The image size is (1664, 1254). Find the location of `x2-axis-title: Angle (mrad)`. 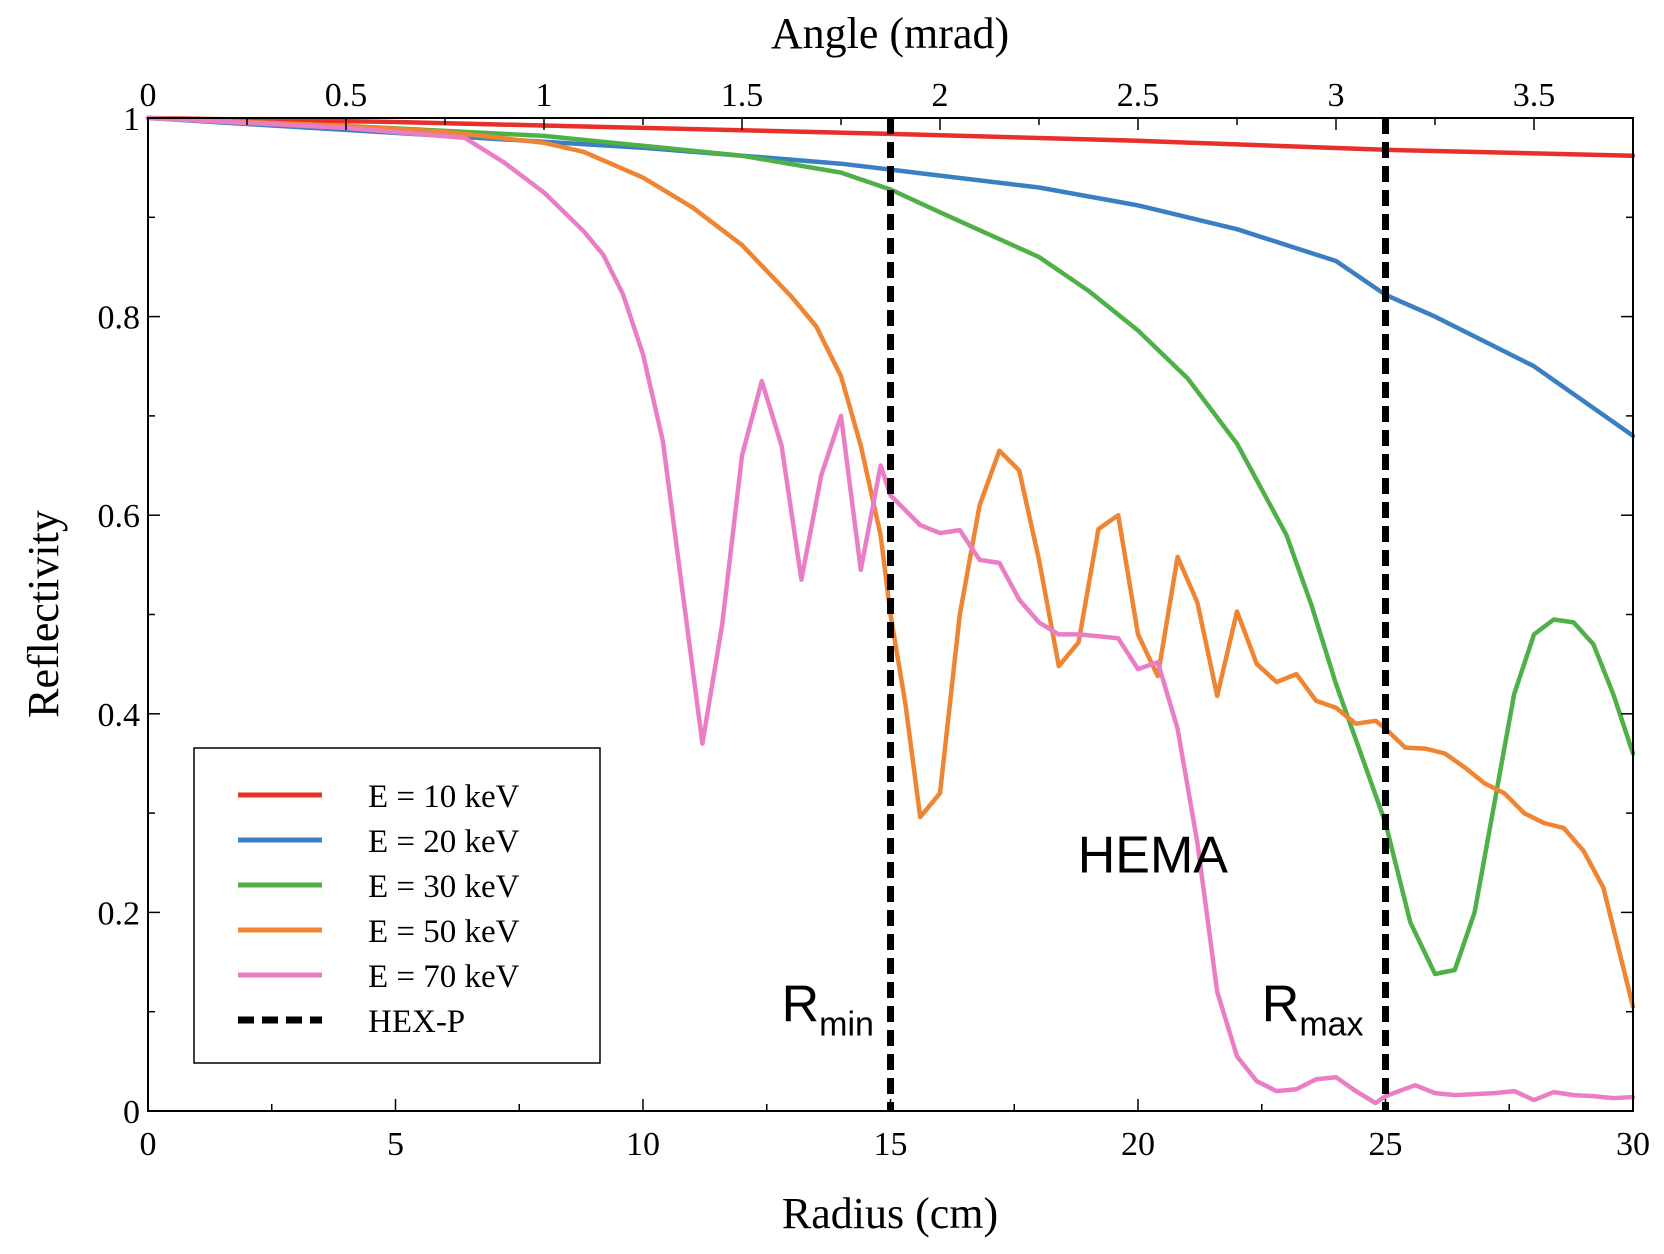

x2-axis-title: Angle (mrad) is located at coordinates (890, 33).